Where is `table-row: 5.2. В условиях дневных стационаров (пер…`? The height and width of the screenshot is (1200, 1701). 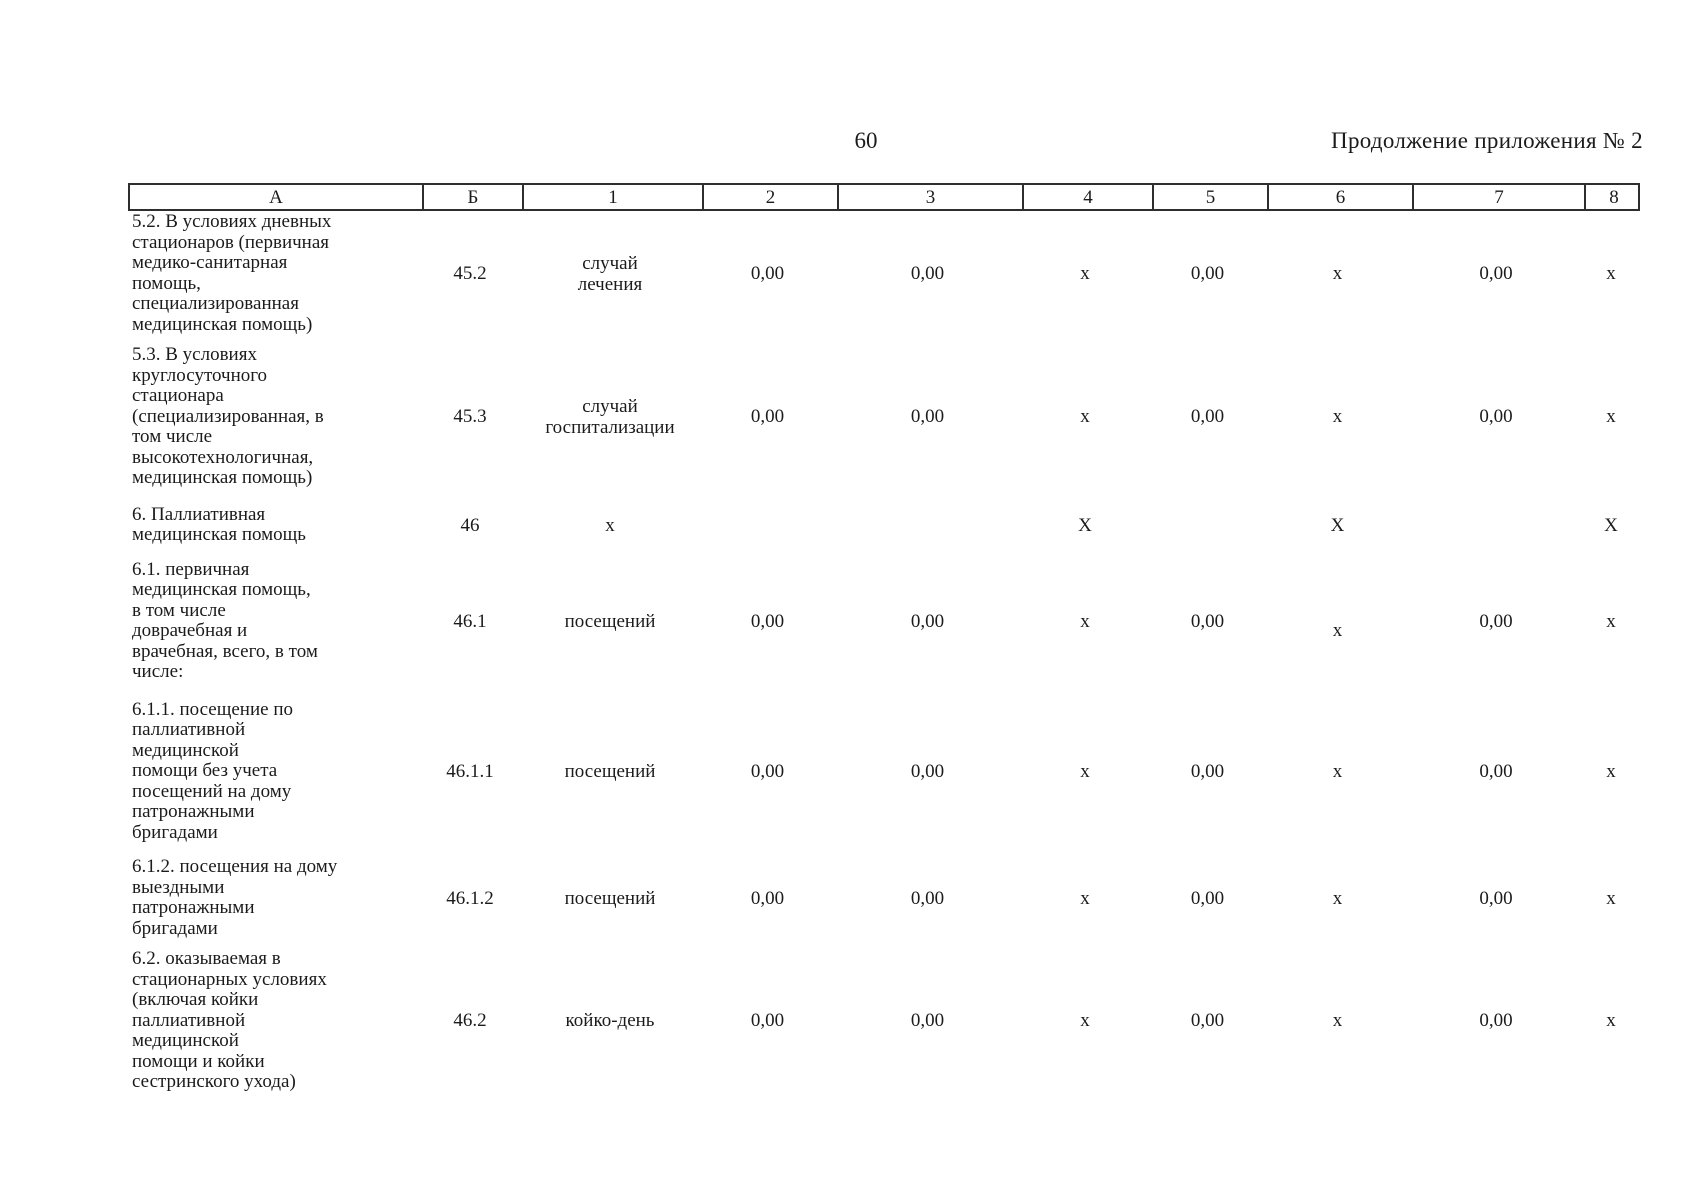 table-row: 5.2. В условиях дневных стационаров (пер… is located at coordinates (884, 273).